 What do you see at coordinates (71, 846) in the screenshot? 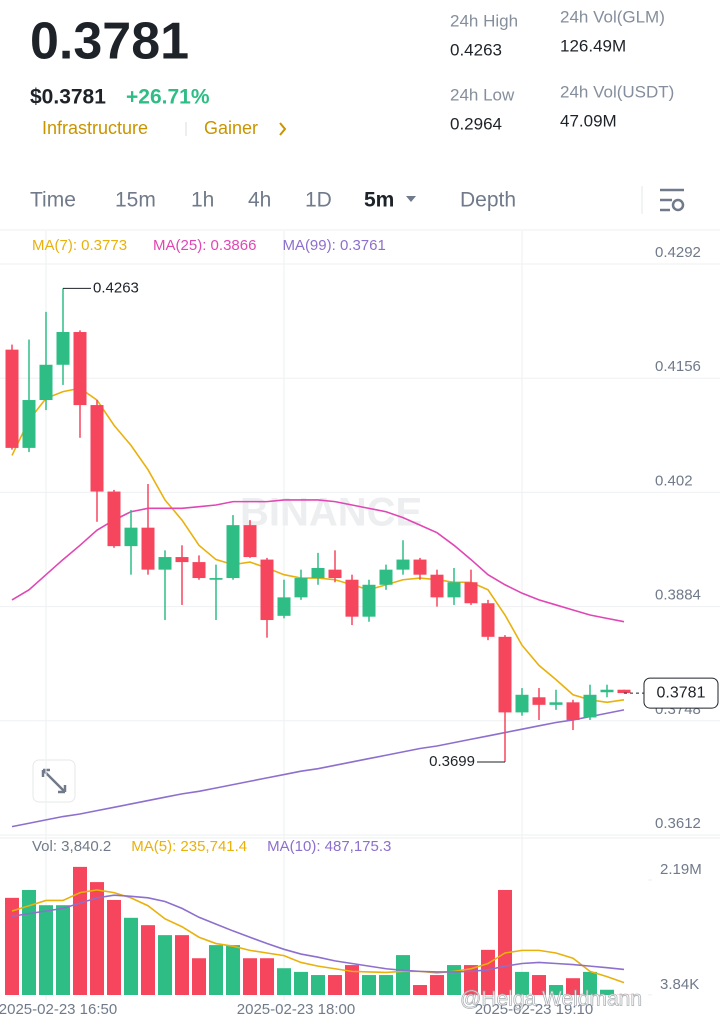
I see `volume-title: Vol: 3,840.2` at bounding box center [71, 846].